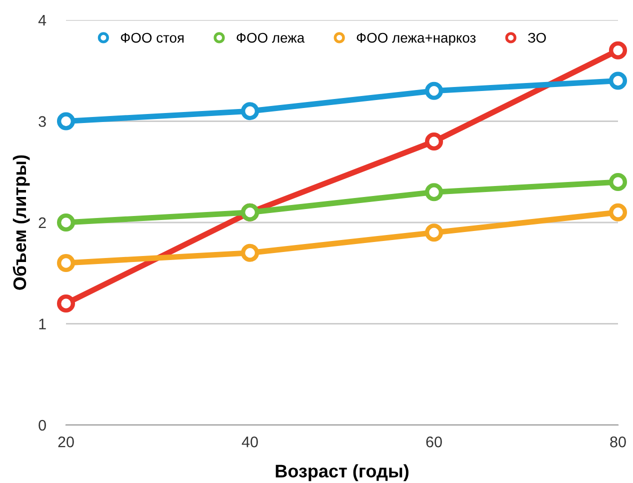  What do you see at coordinates (42, 425) in the screenshot?
I see `y-tick-label: 0` at bounding box center [42, 425].